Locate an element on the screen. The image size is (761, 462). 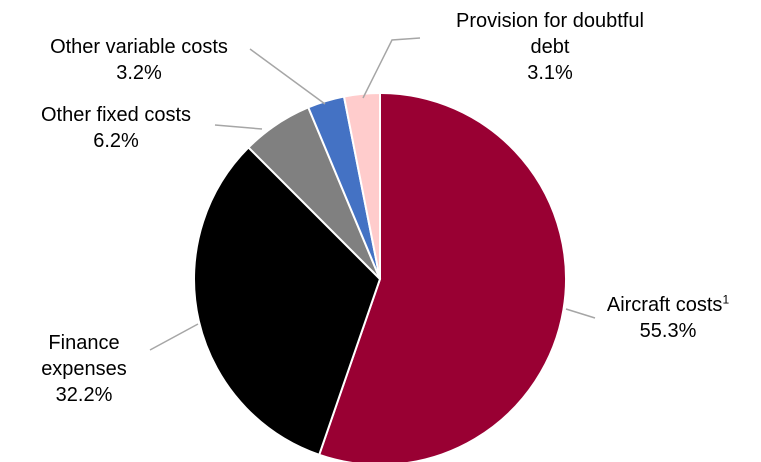
label-other-fixed-costs: Other fixed costs 6.2% is located at coordinates (116, 128).